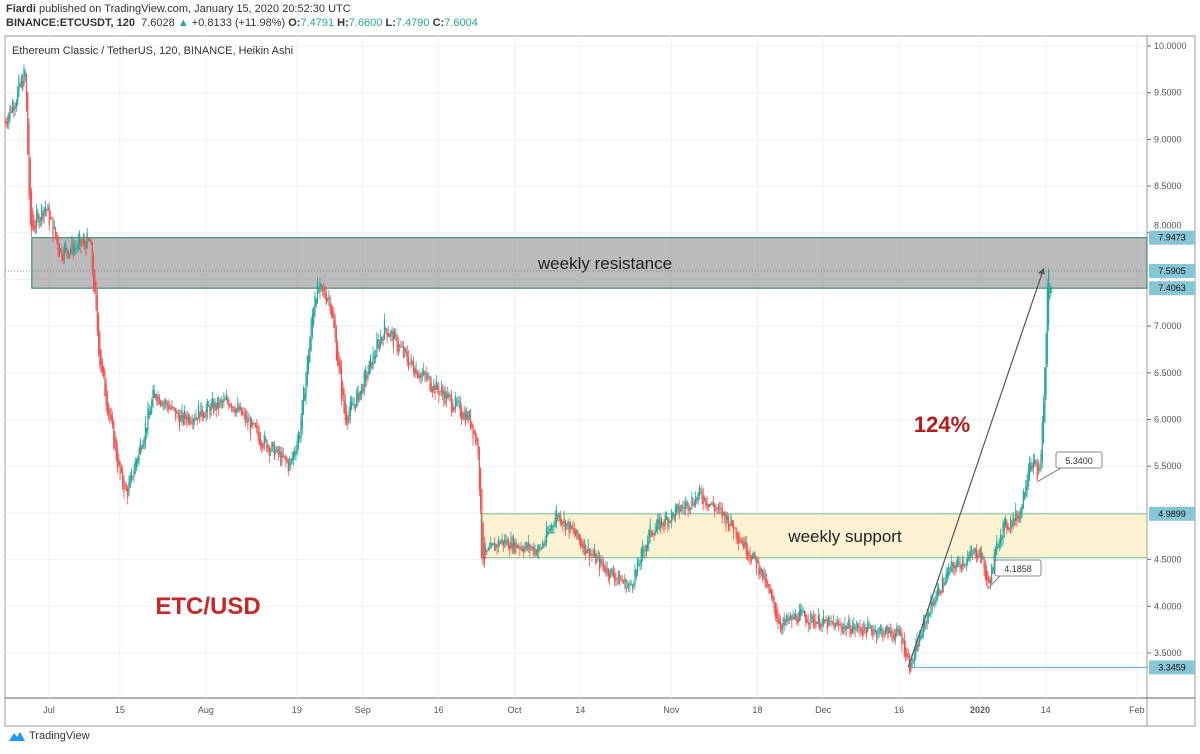 The height and width of the screenshot is (754, 1200). Describe the element at coordinates (1168, 606) in the screenshot. I see `y-tick-label: 4.0000` at that location.